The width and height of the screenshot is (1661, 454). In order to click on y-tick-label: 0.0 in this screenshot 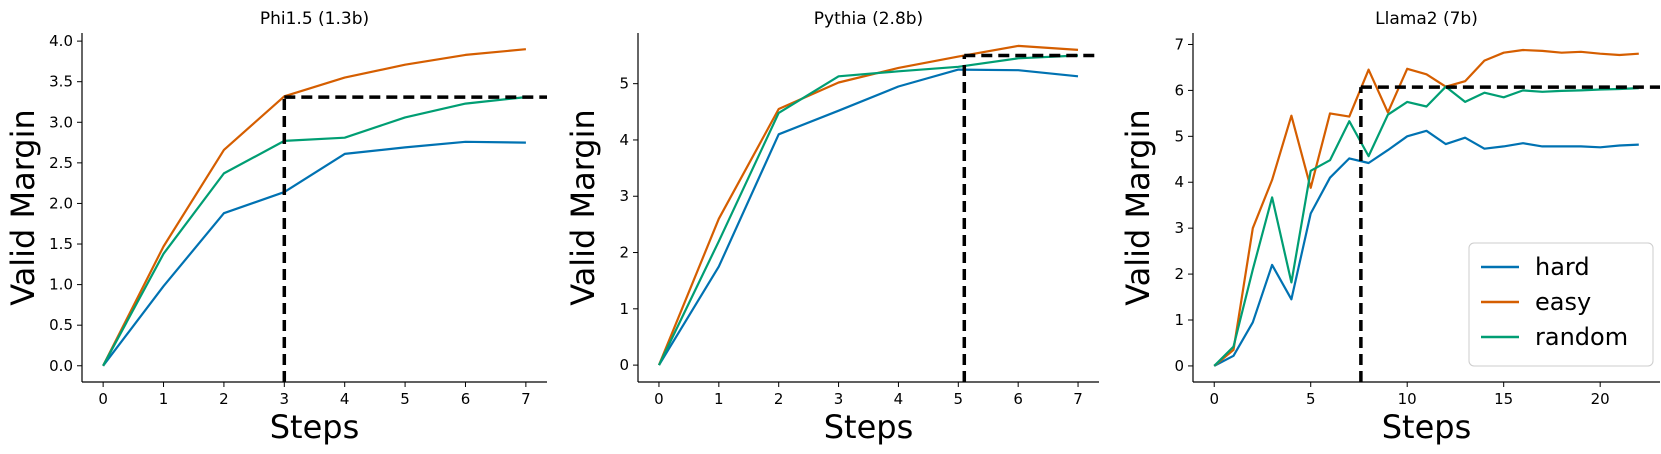, I will do `click(61, 366)`.